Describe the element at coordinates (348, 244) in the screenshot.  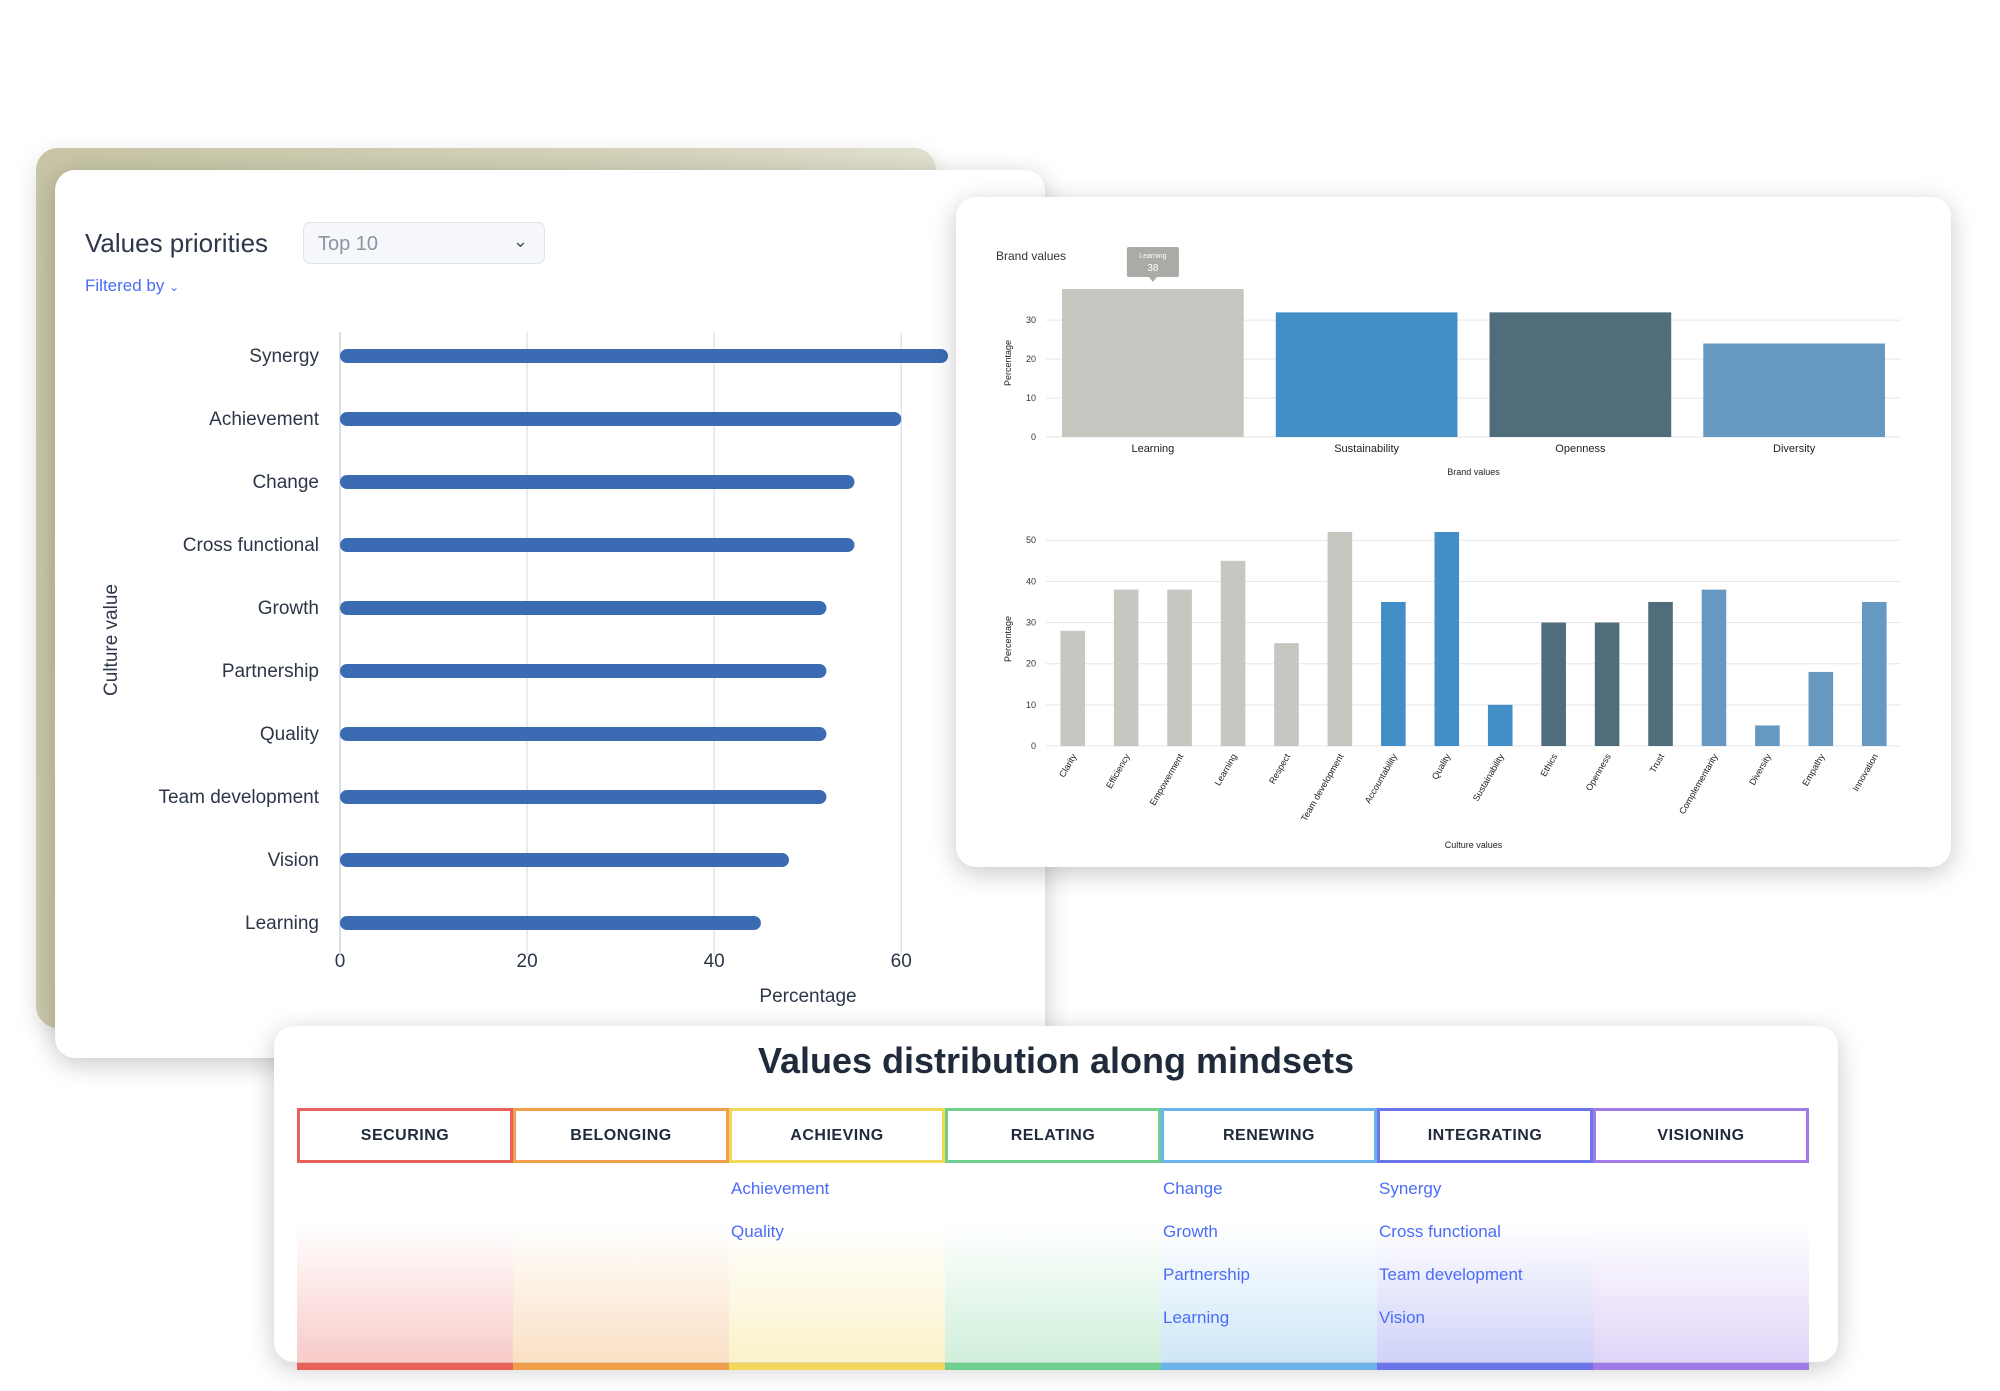
I see `top-select-value: Top 10` at that location.